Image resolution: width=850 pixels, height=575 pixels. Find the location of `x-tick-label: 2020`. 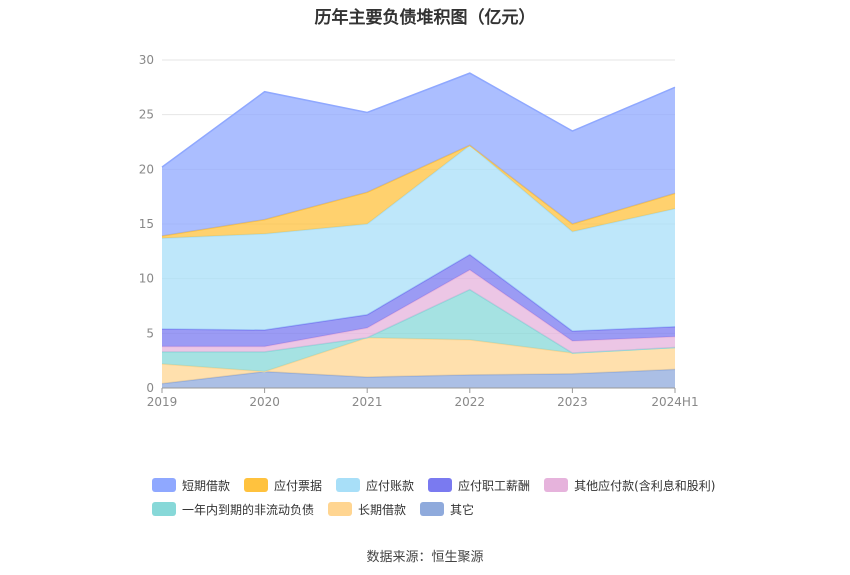

x-tick-label: 2020 is located at coordinates (264, 402).